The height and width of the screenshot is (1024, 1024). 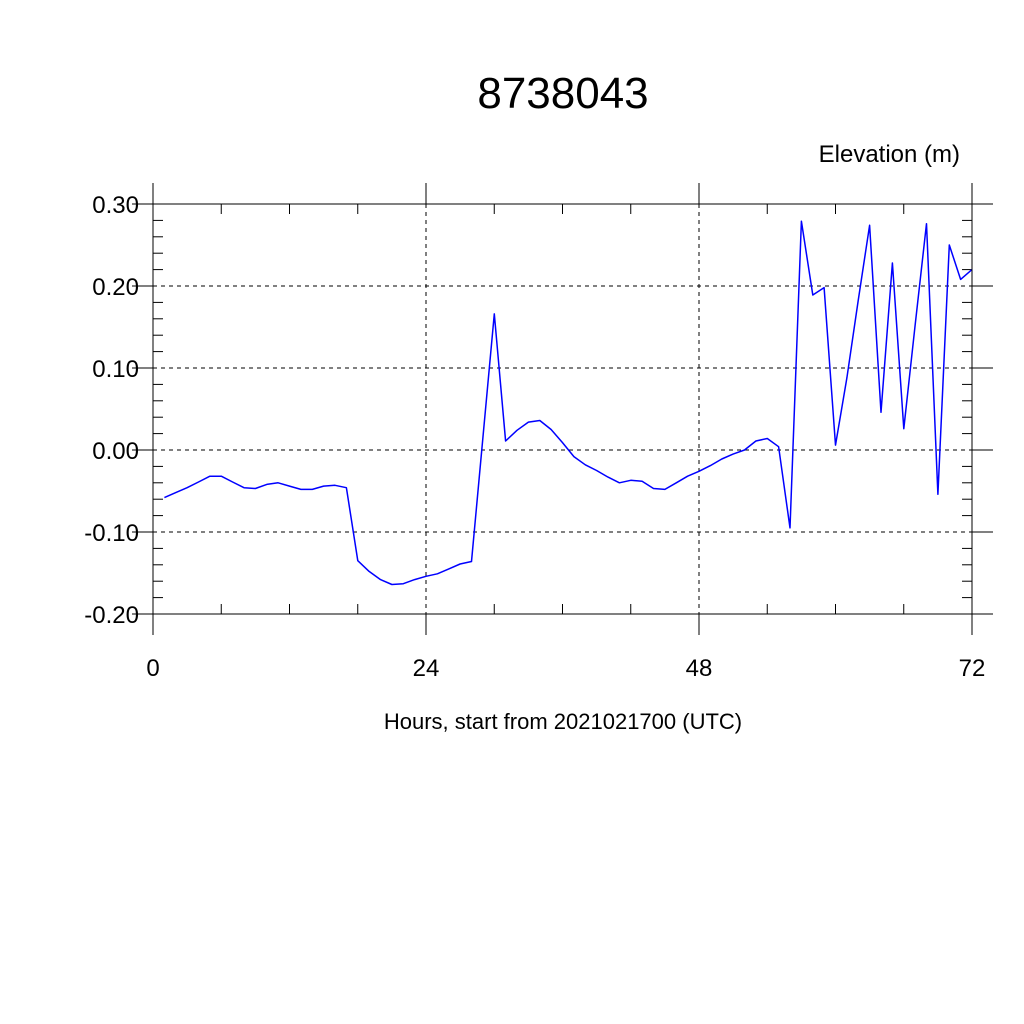 I want to click on y-tick-label: 0.10, so click(x=115, y=369).